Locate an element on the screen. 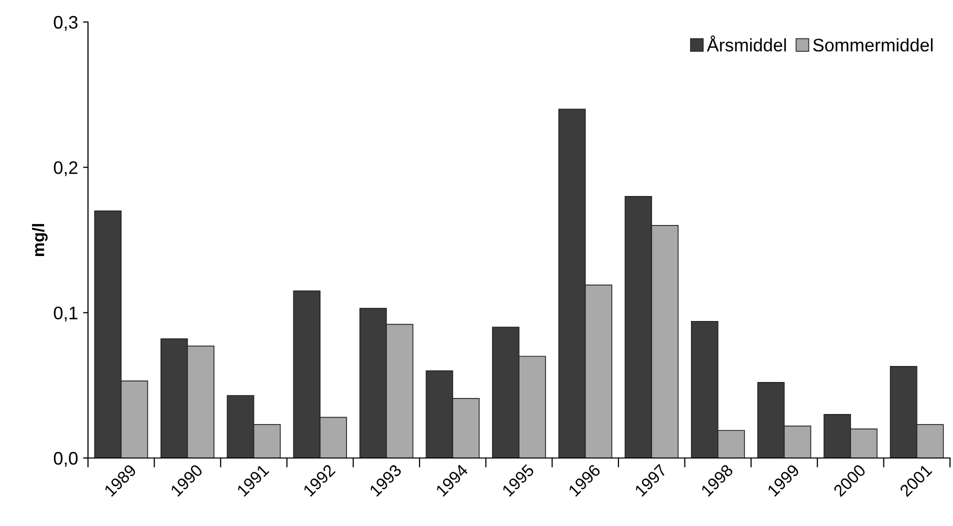 Image resolution: width=953 pixels, height=526 pixels. legend-label: Sommermiddel is located at coordinates (873, 45).